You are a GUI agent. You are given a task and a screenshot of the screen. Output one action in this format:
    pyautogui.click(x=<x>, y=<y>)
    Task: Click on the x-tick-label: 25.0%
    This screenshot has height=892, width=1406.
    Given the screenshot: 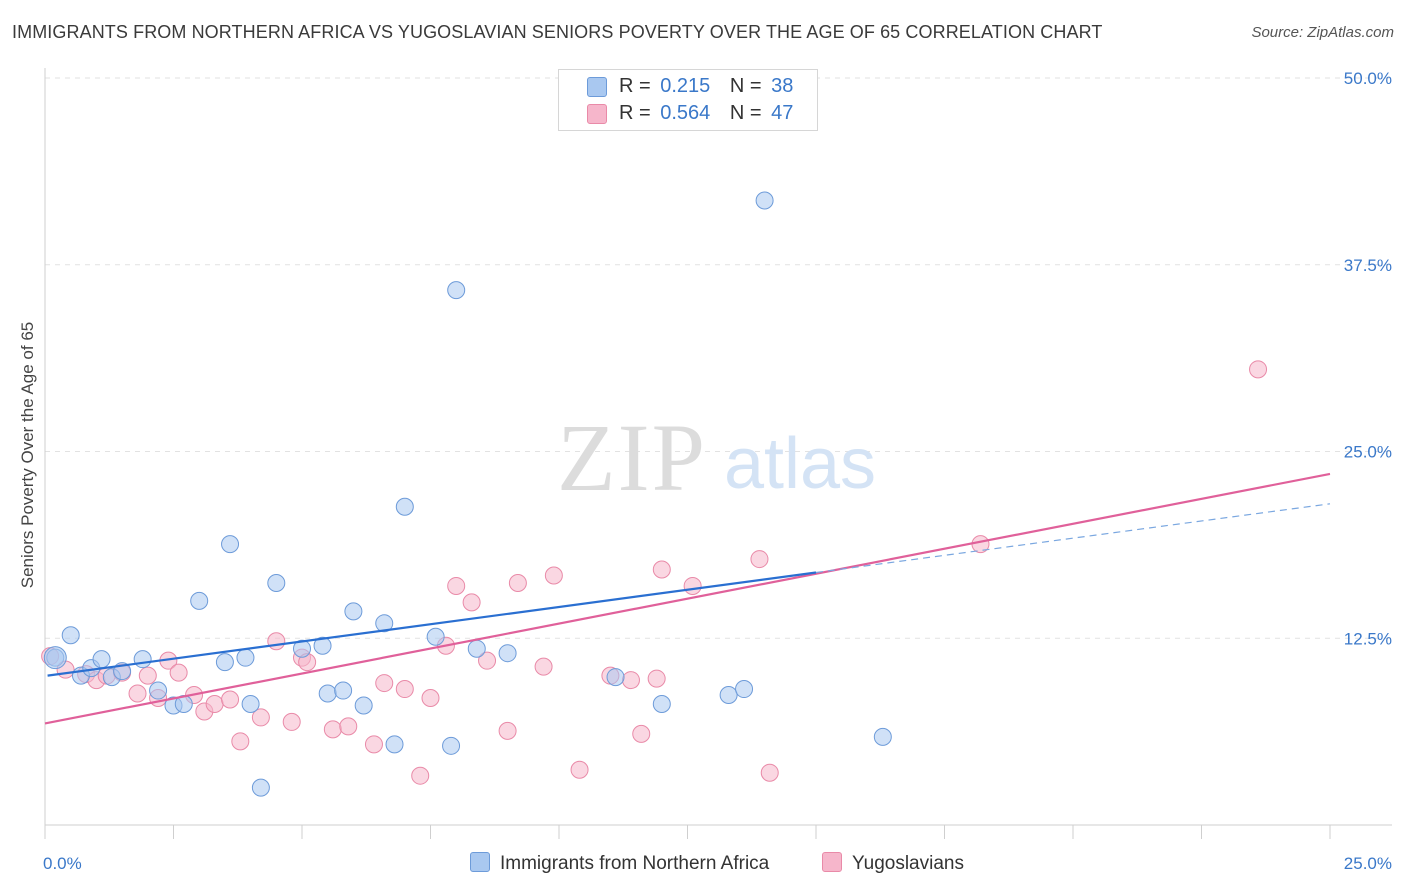 What is the action you would take?
    pyautogui.click(x=1368, y=863)
    